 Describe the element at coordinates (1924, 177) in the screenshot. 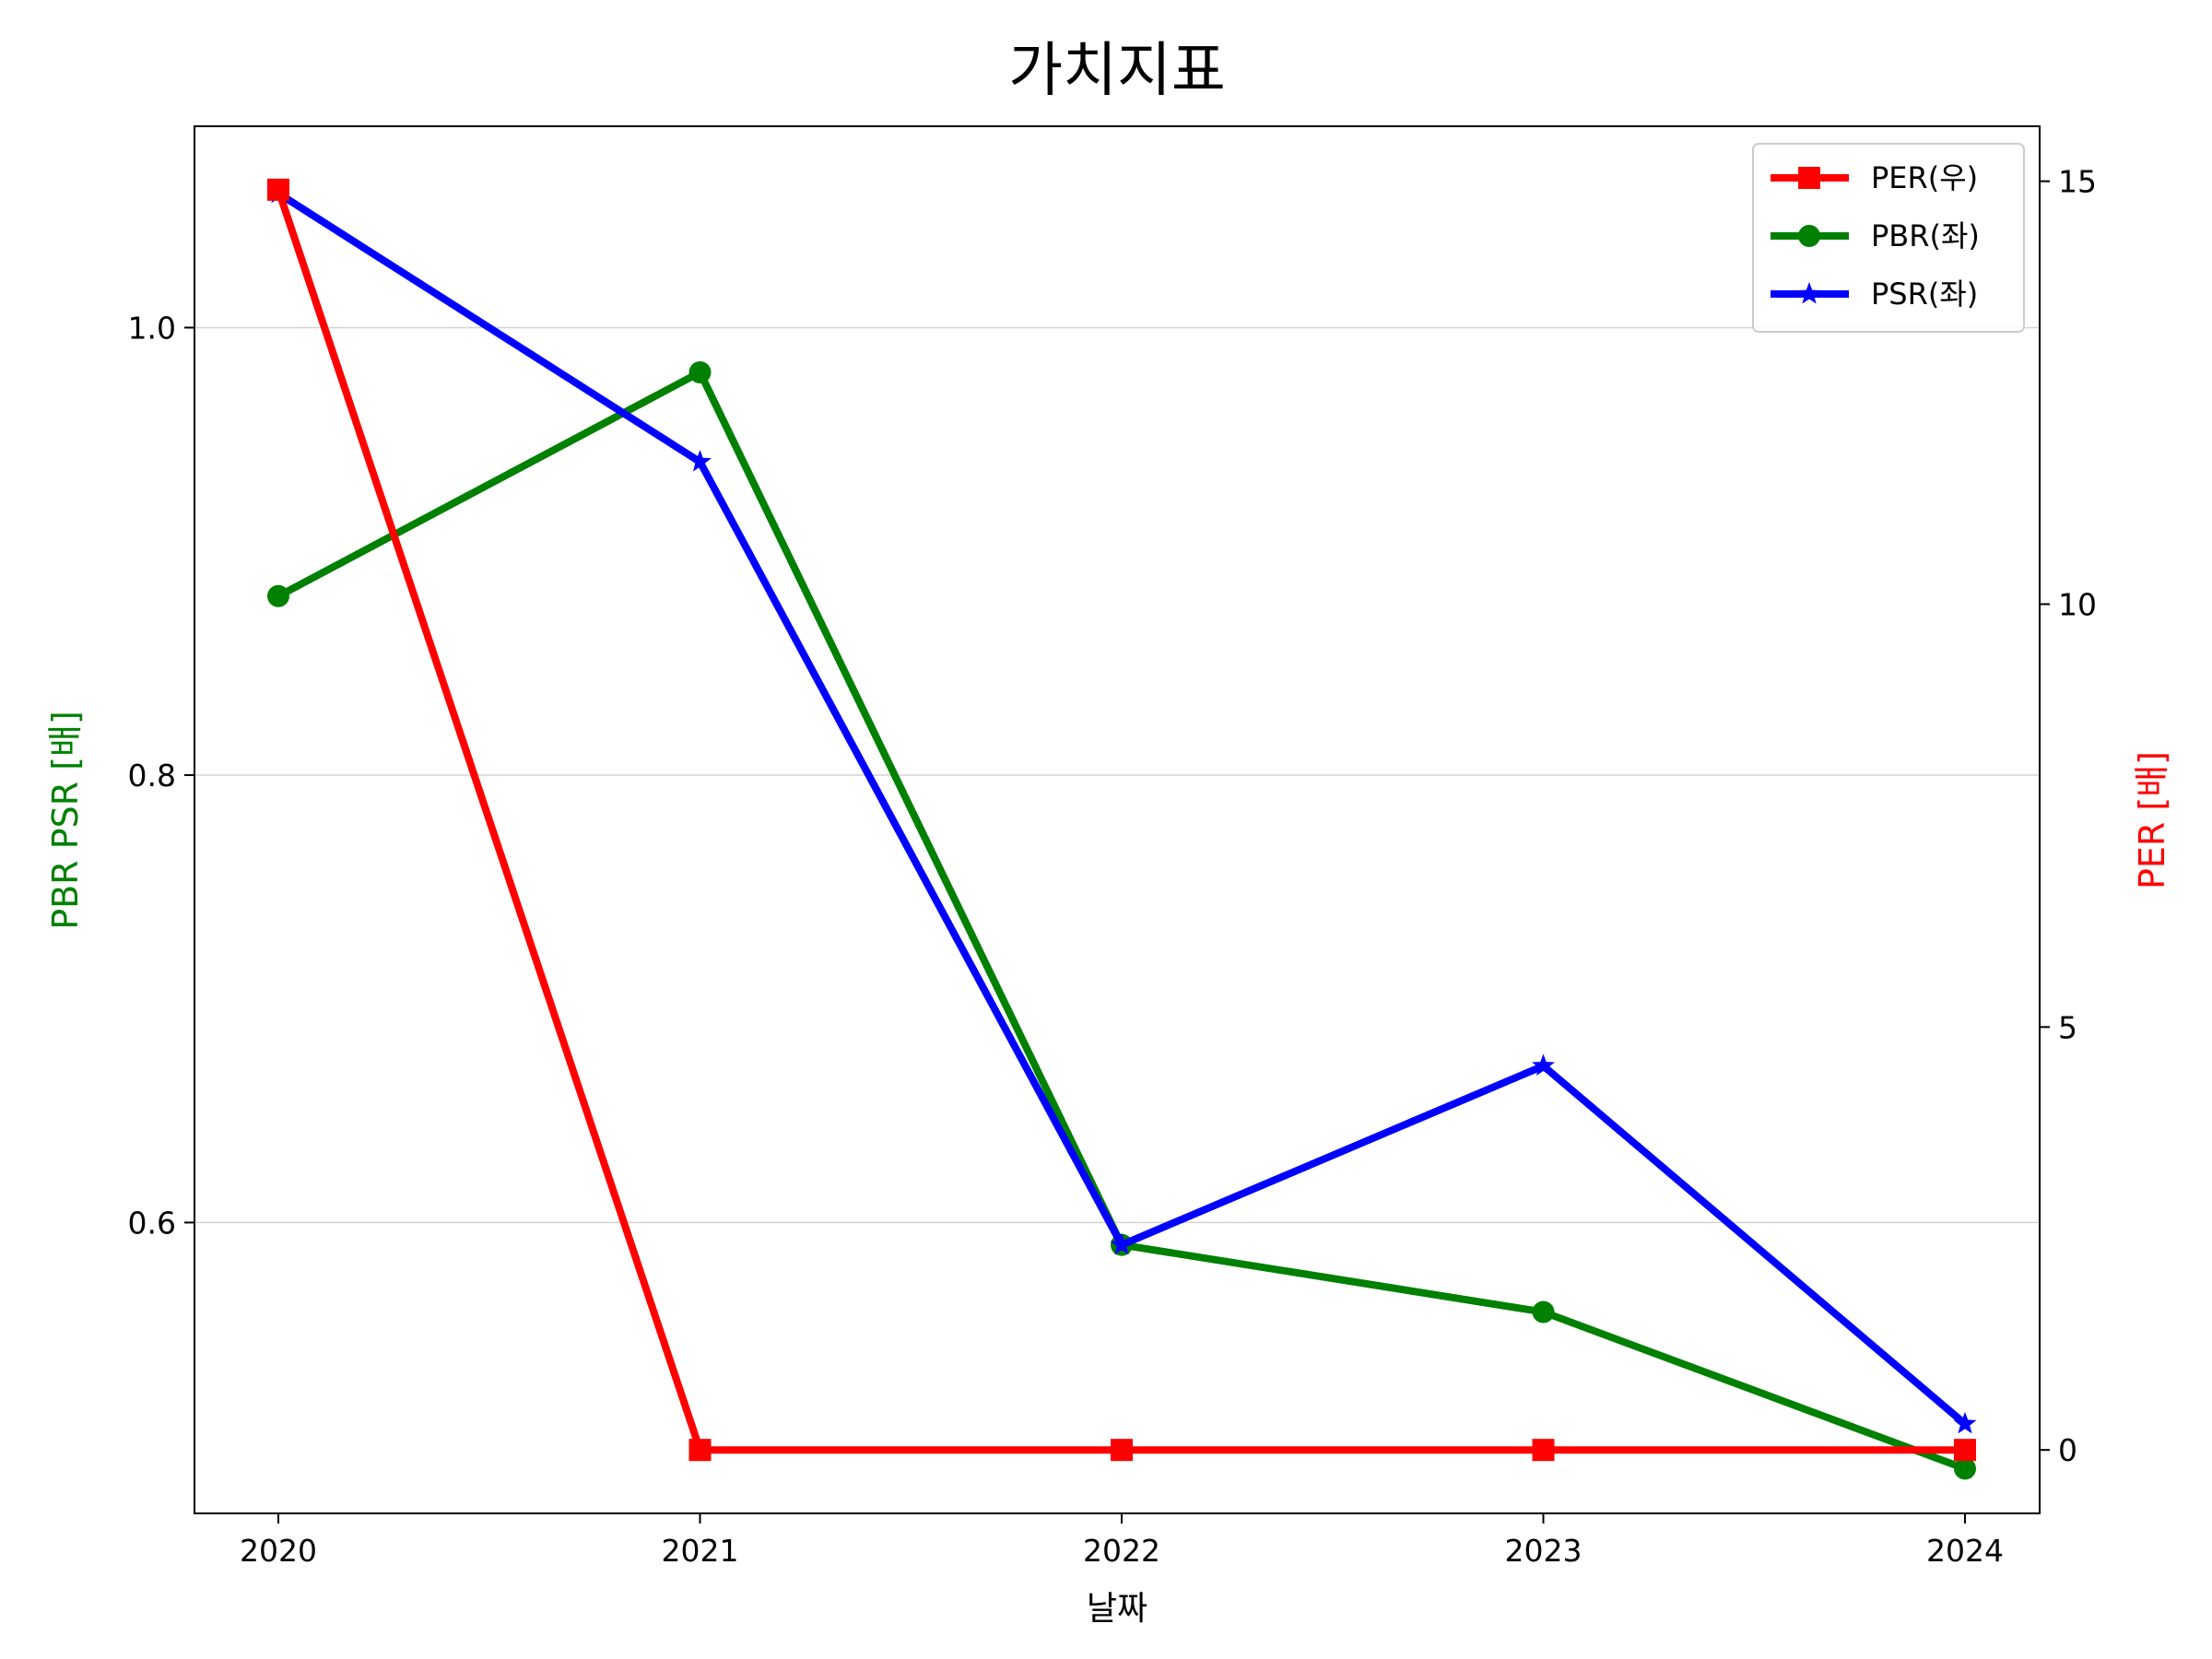

I see `legend-label: PER(우)` at that location.